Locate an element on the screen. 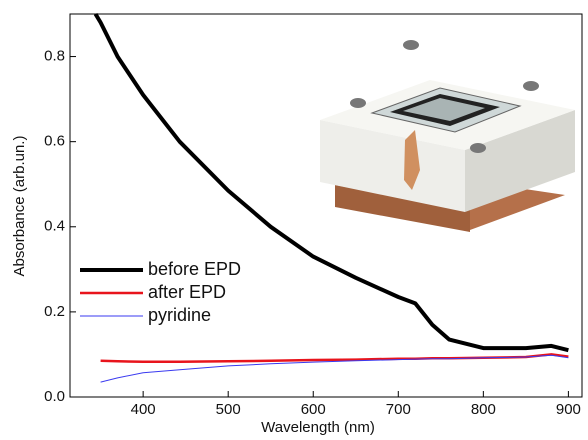 This screenshot has height=440, width=588. y-tick-label: 0.8 is located at coordinates (54, 56).